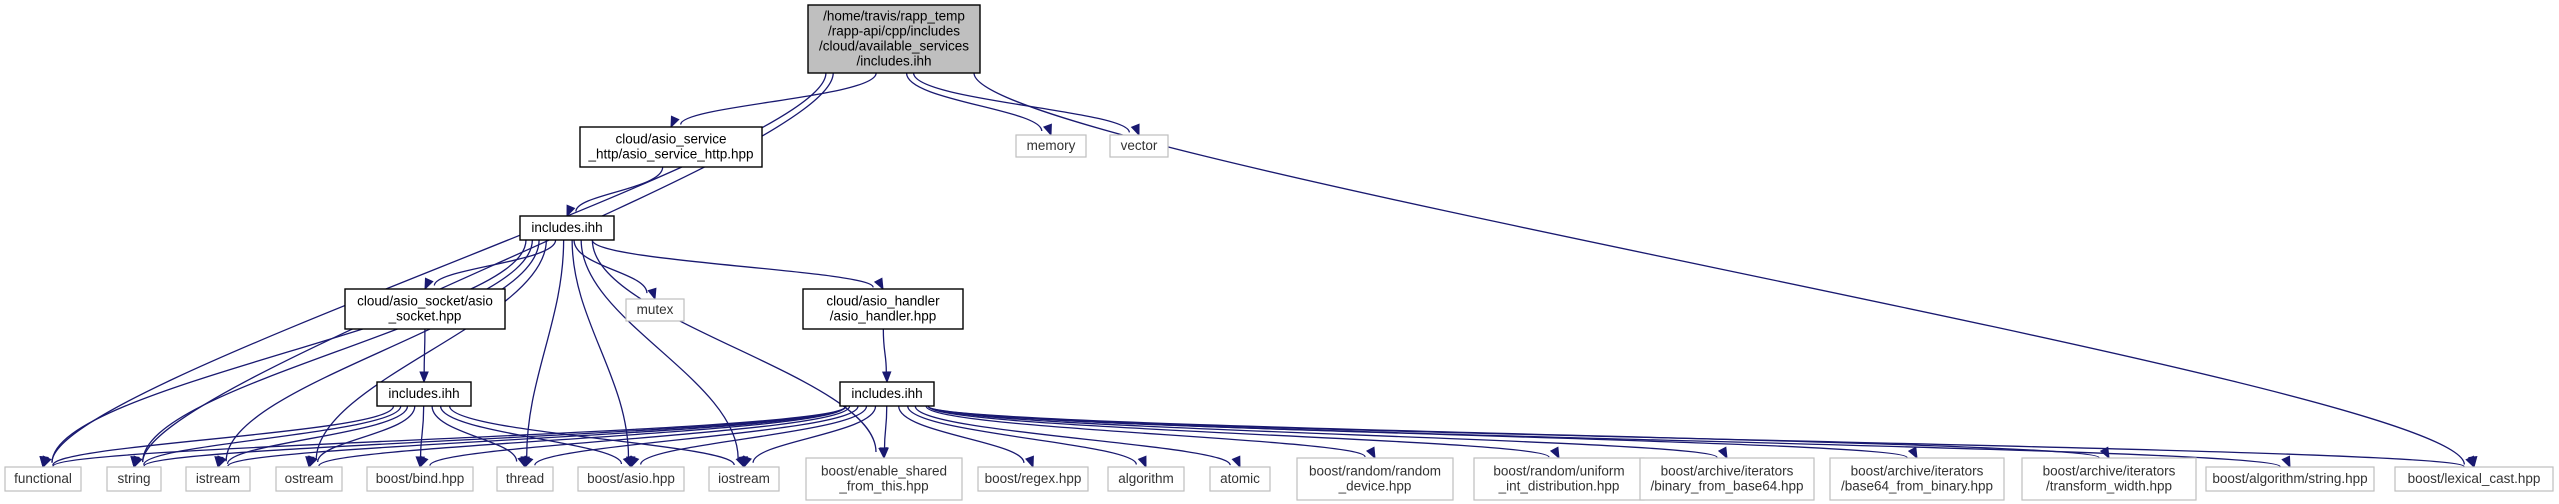 This screenshot has height=504, width=2559. I want to click on node-label-line: /rapp-api/cpp/includes, so click(894, 31).